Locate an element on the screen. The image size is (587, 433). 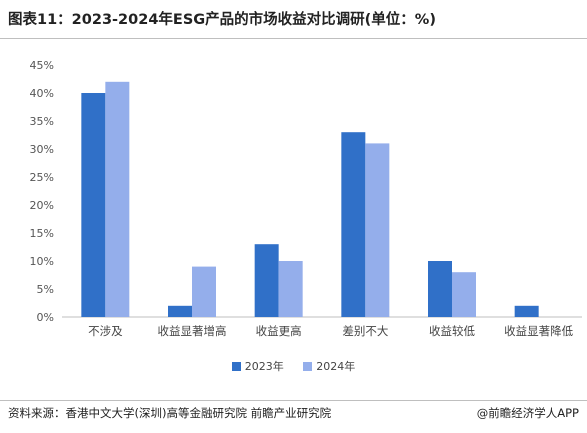
y-tick-label: 20% is located at coordinates (42, 205).